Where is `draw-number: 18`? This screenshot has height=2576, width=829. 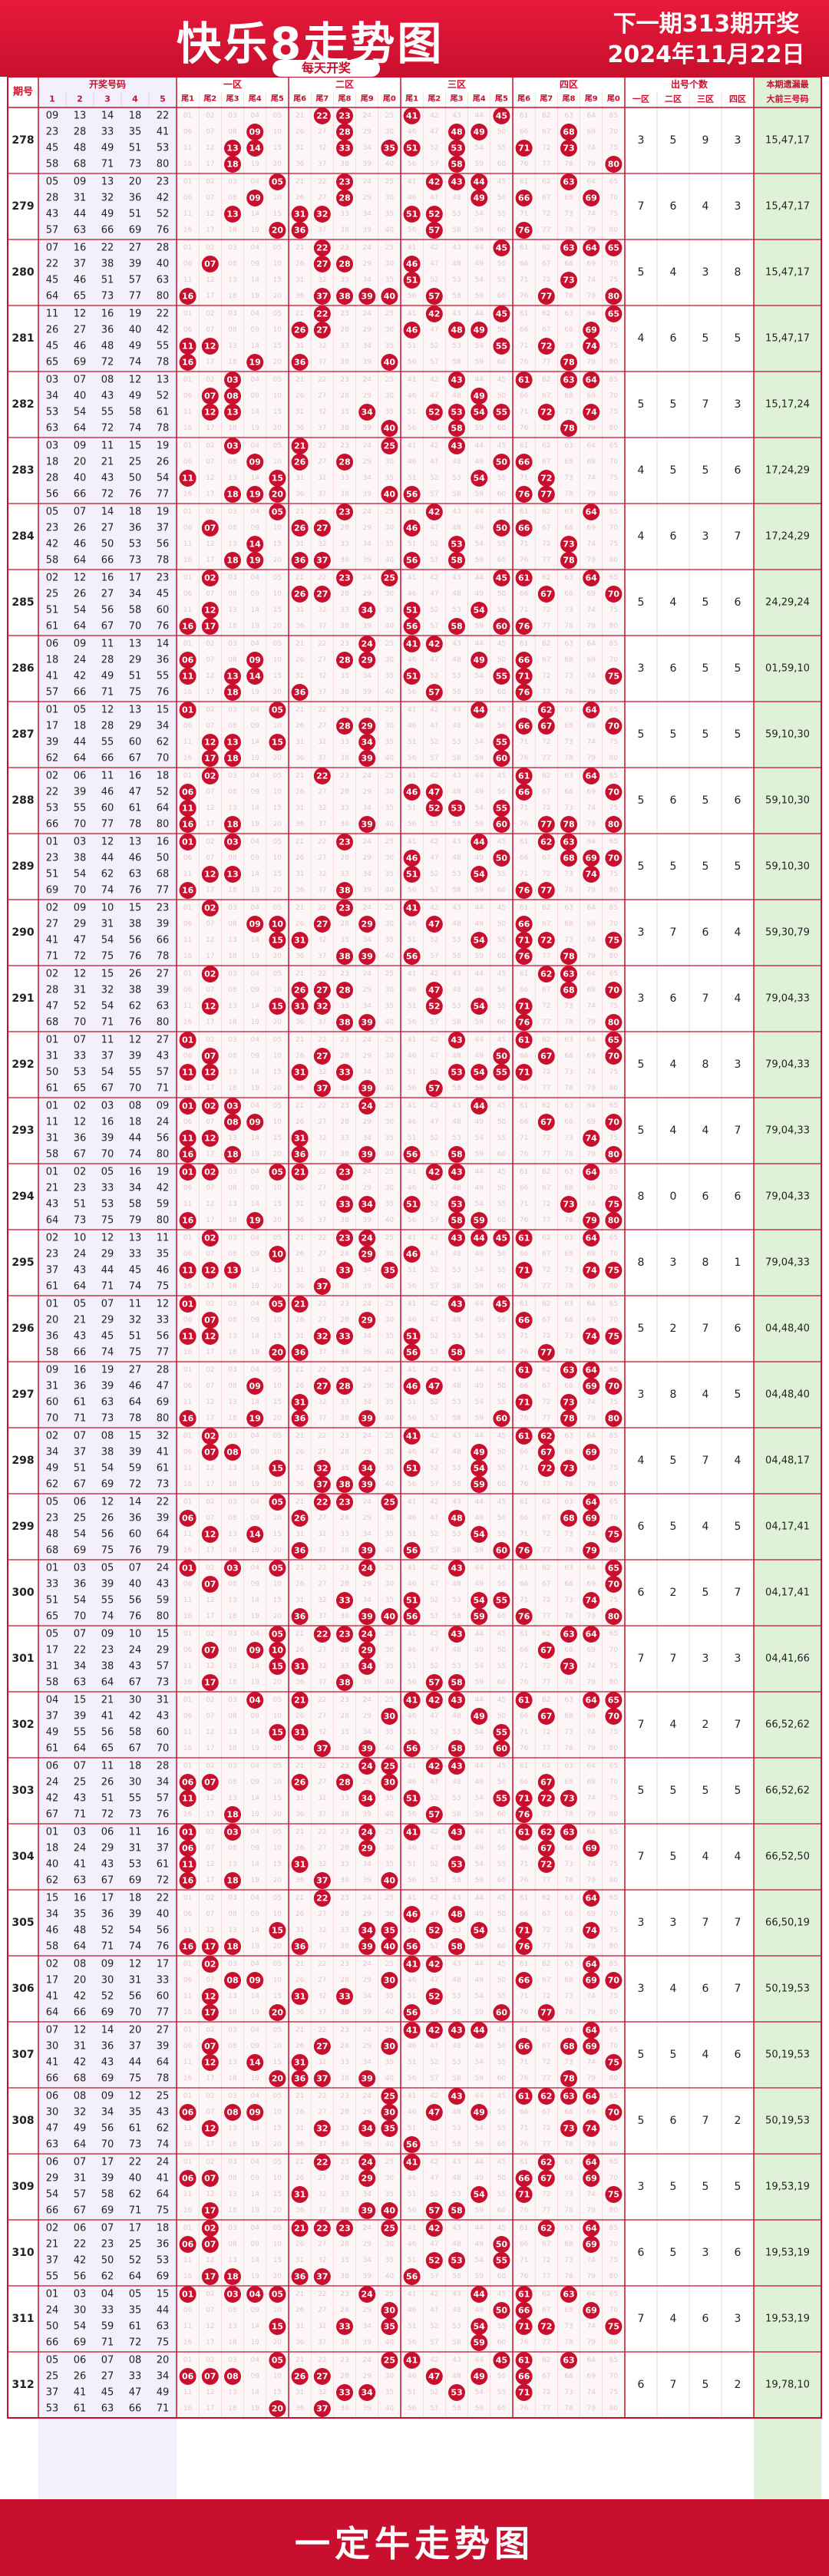 draw-number: 18 is located at coordinates (135, 1766).